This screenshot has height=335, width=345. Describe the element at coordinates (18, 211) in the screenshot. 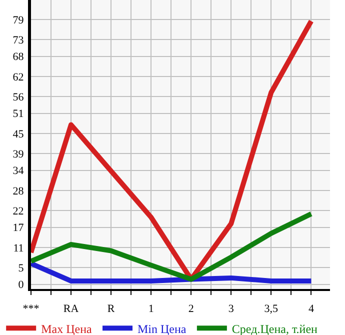

I see `y-tick-label: 22` at that location.